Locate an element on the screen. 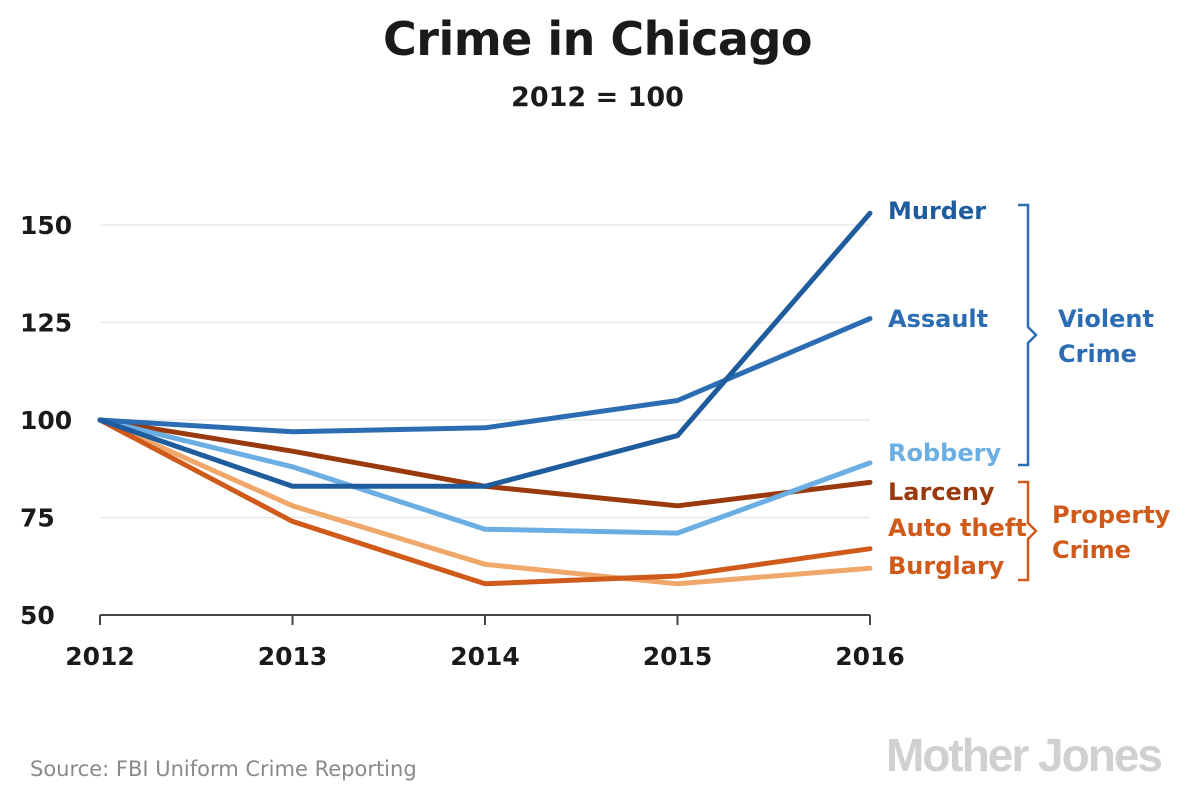 The image size is (1195, 800). x-tick-label: 2016 is located at coordinates (870, 656).